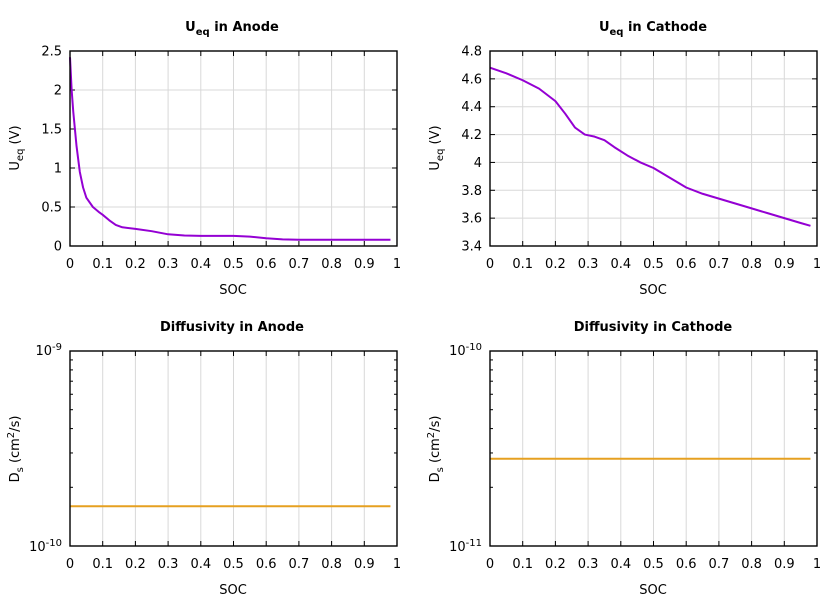 The image size is (840, 600). I want to click on y-tick-label: 3.8, so click(471, 191).